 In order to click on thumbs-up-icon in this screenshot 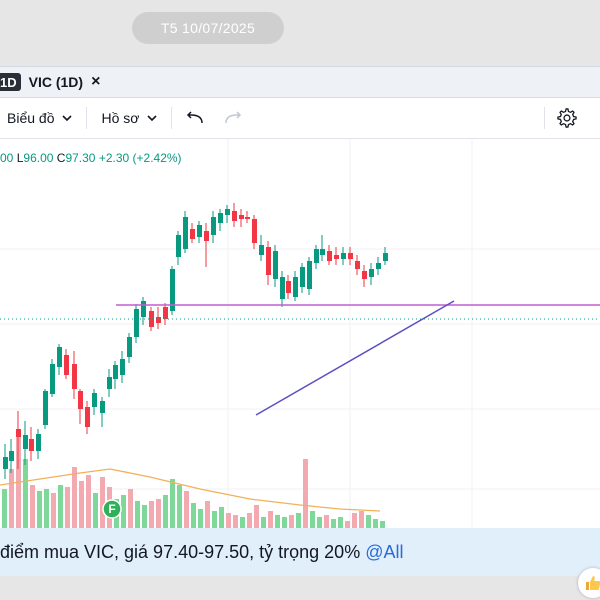, I will do `click(593, 583)`.